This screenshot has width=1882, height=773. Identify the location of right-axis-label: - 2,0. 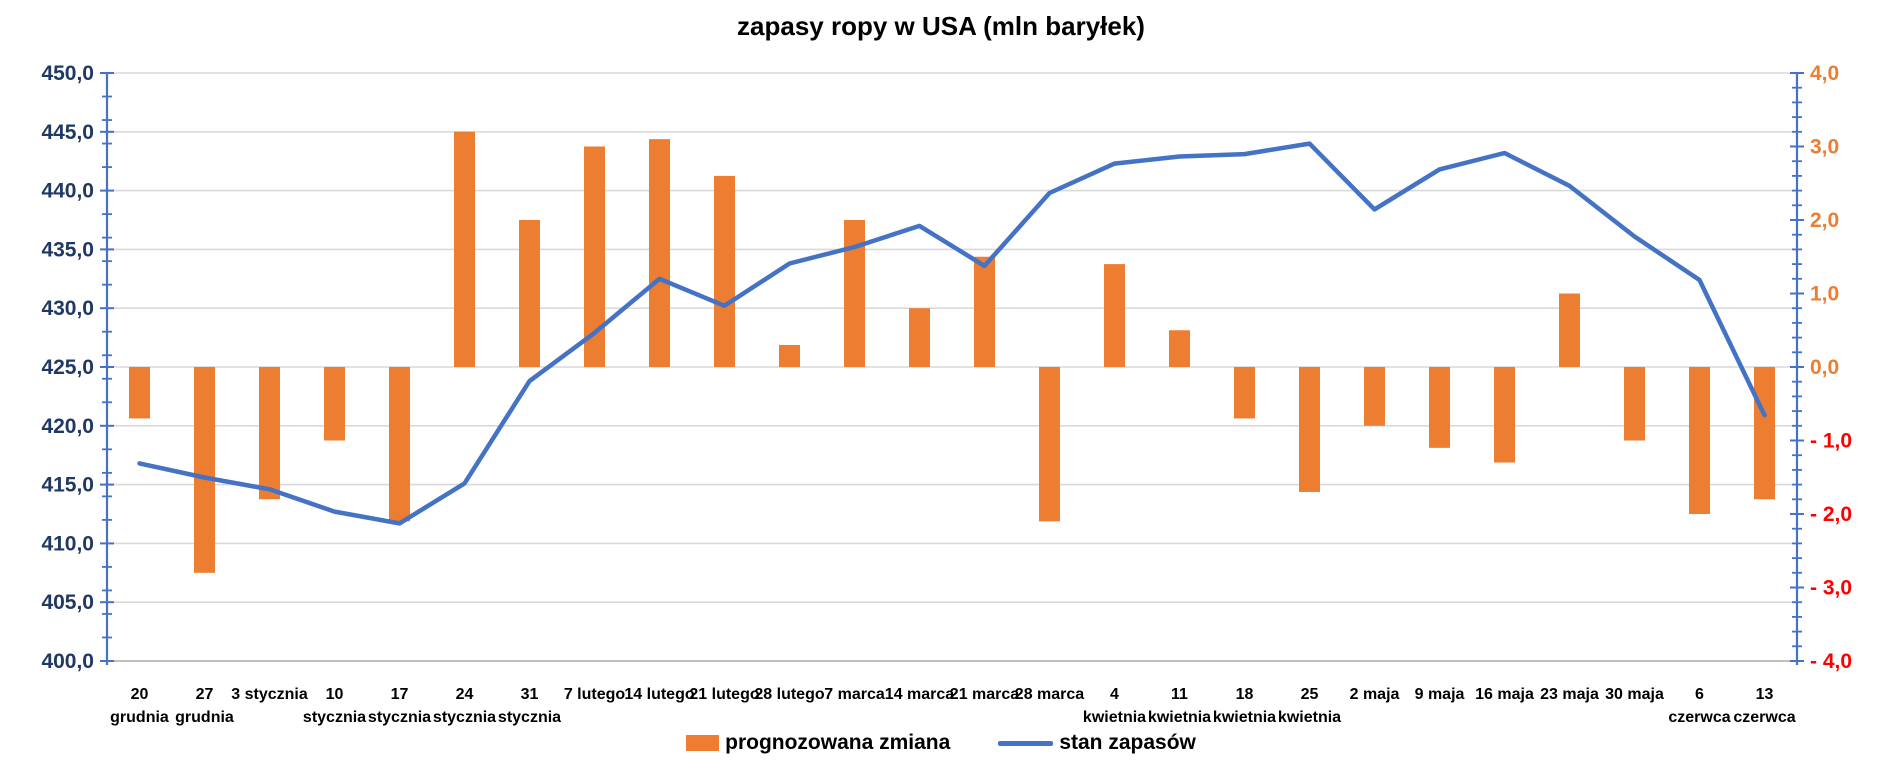
(1831, 514).